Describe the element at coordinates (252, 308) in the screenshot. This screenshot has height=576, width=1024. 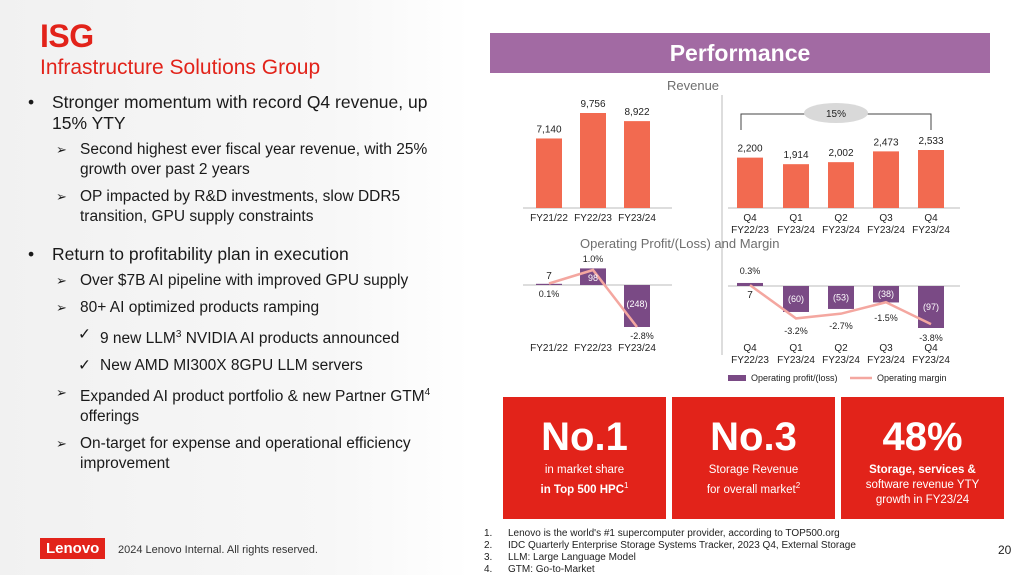
I see `bullet-level2: ➢ 80+ AI optimized products ramping` at that location.